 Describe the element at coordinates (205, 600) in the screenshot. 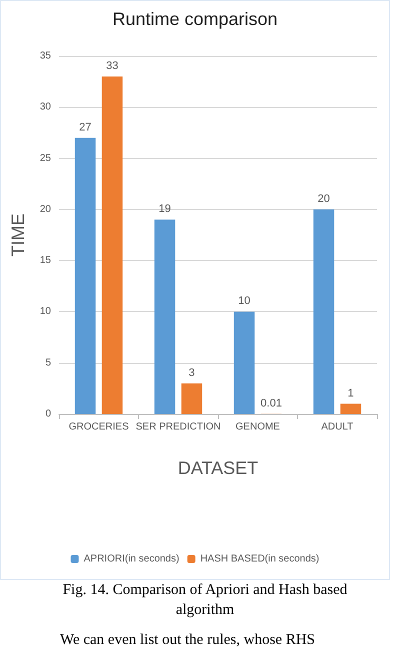

I see `caption: Fig. 14. Comparison of Apriori and Hash based algorithm` at that location.